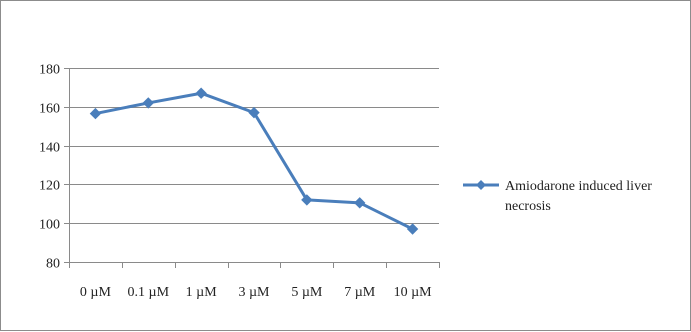  I want to click on x-tick-label: 0.1 µM, so click(149, 292).